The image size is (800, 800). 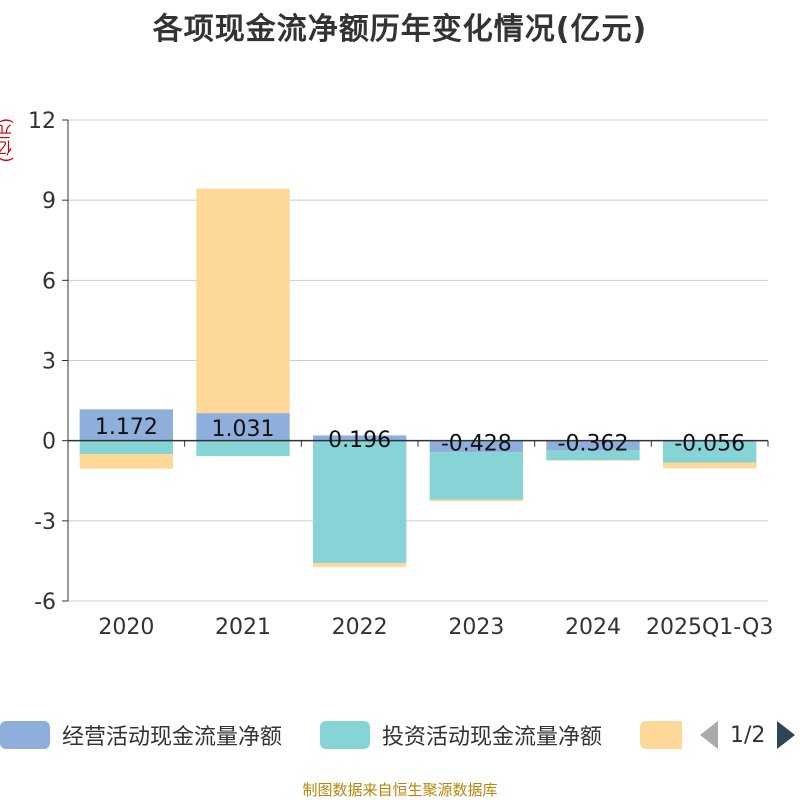 I want to click on legend-next-page-icon, so click(x=786, y=735).